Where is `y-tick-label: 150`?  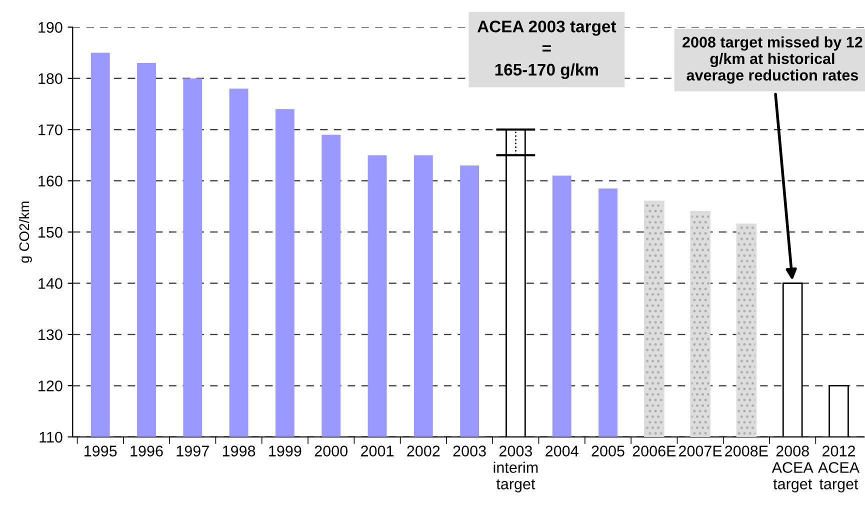
y-tick-label: 150 is located at coordinates (50, 232).